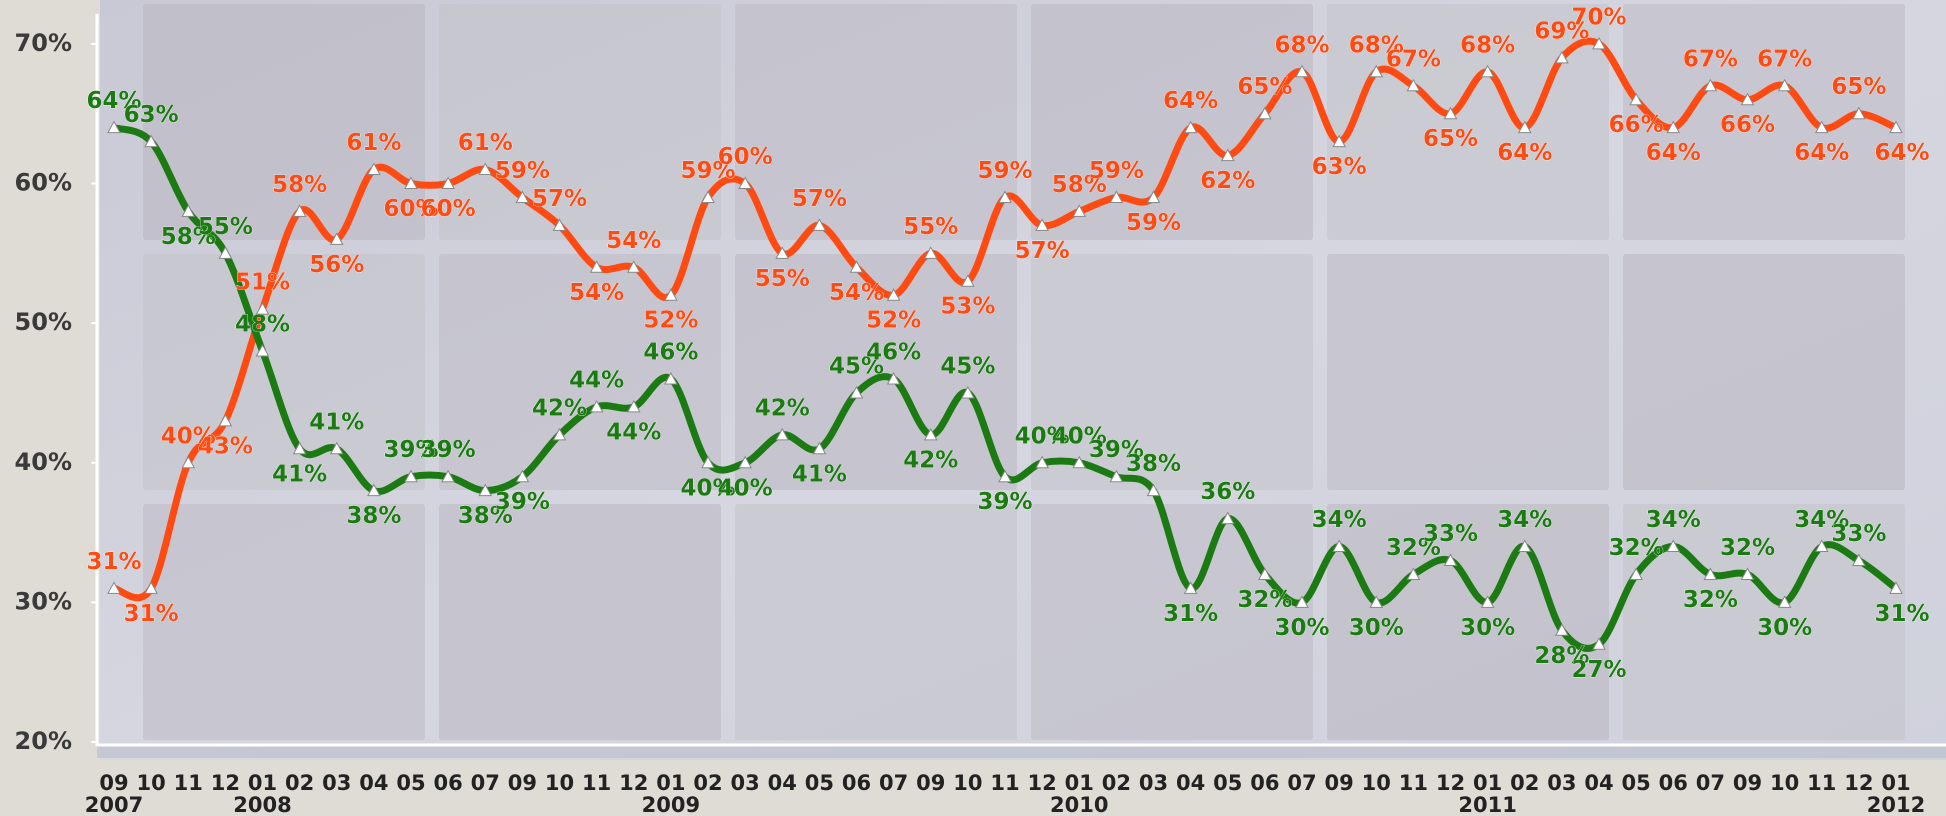 Image resolution: width=1946 pixels, height=816 pixels. I want to click on x-tick-label: 03, so click(336, 783).